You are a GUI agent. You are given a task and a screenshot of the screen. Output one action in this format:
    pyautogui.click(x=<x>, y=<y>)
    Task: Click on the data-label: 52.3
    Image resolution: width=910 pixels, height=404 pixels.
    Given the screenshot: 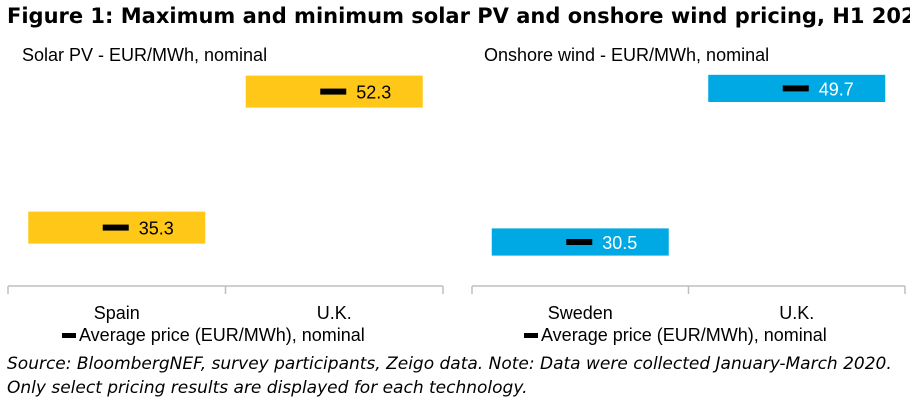 What is the action you would take?
    pyautogui.click(x=373, y=93)
    